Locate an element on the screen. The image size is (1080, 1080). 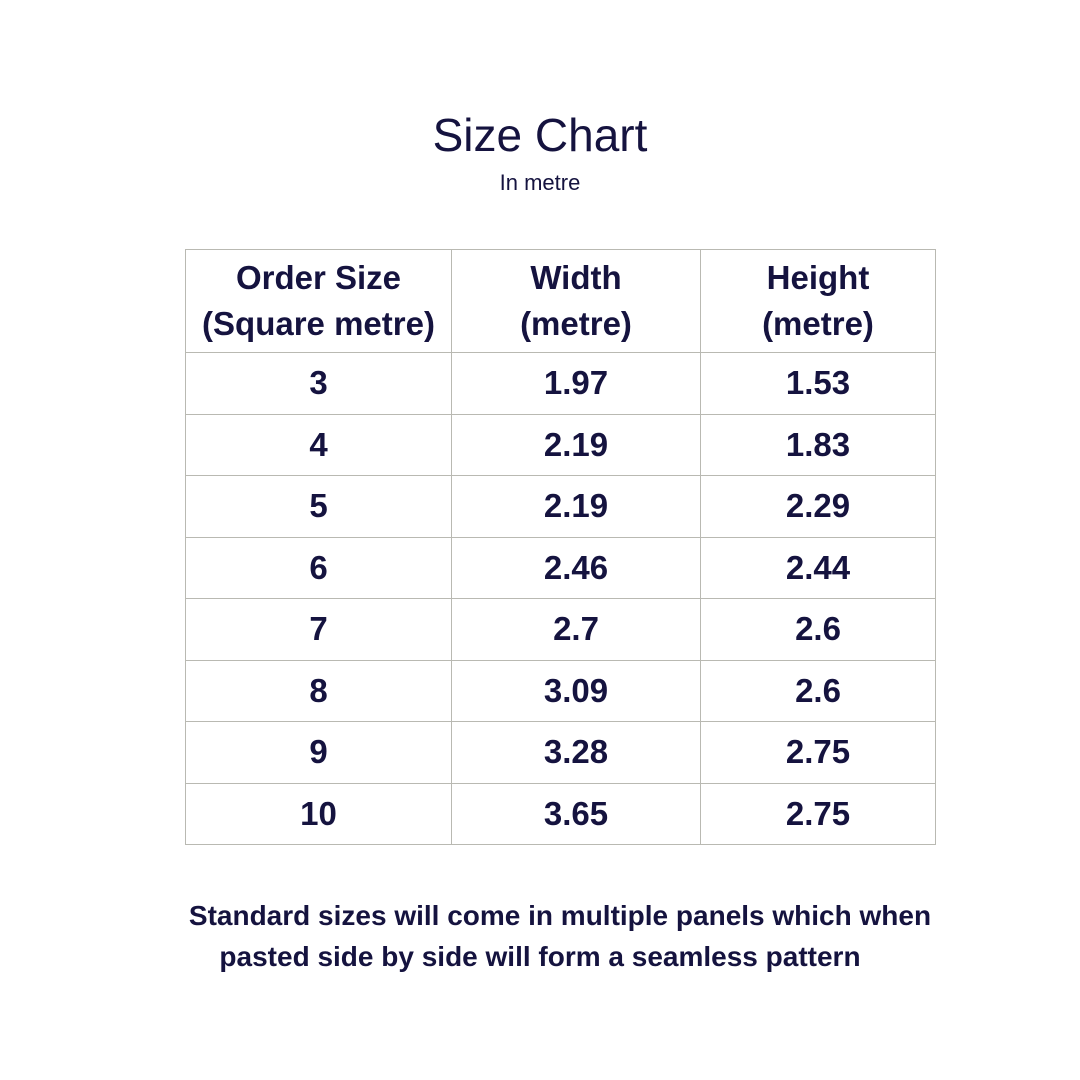
table-row: 4 2.19 1.83 is located at coordinates (560, 444).